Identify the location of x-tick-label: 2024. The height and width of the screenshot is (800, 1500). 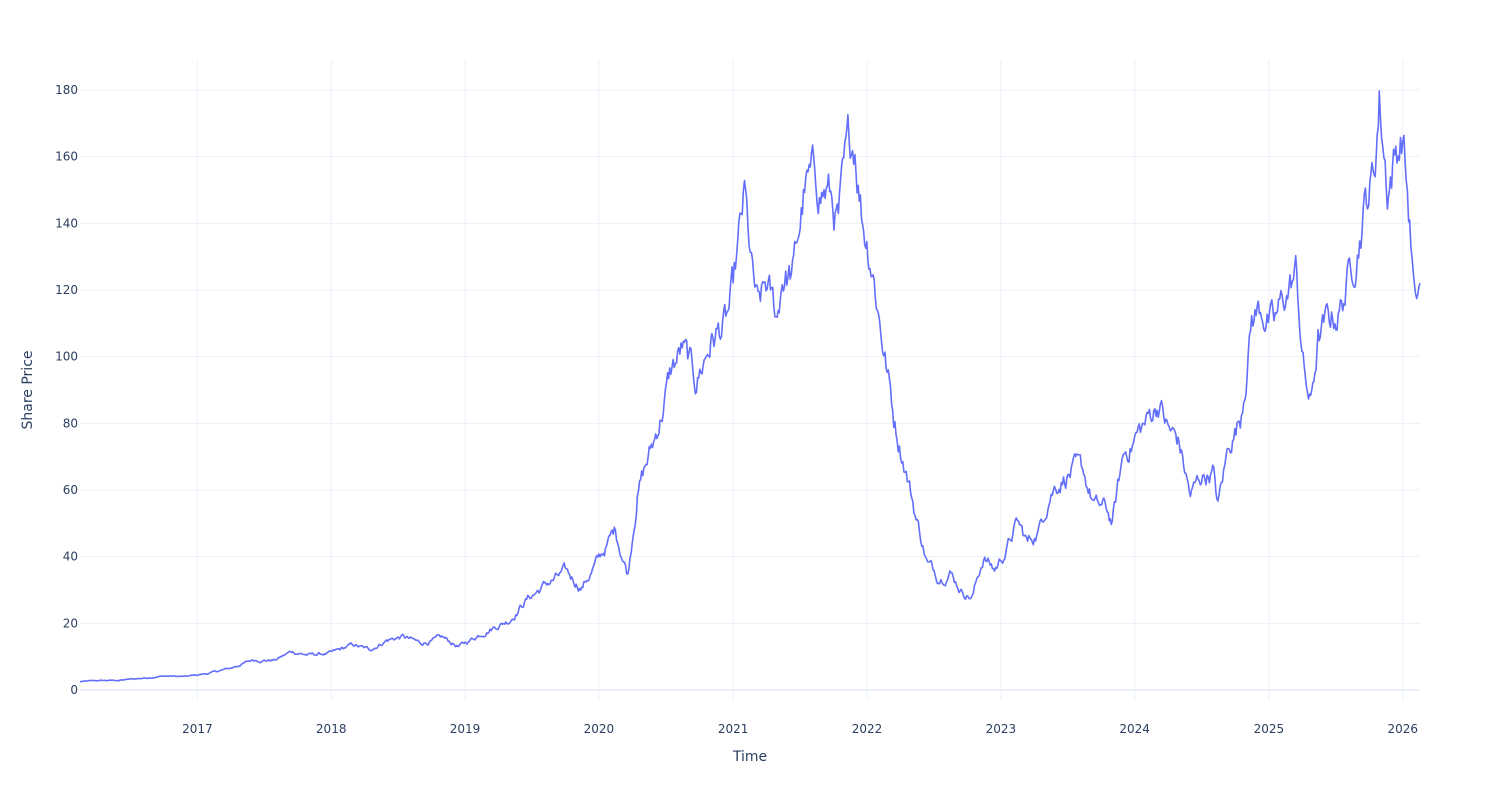
(1134, 729).